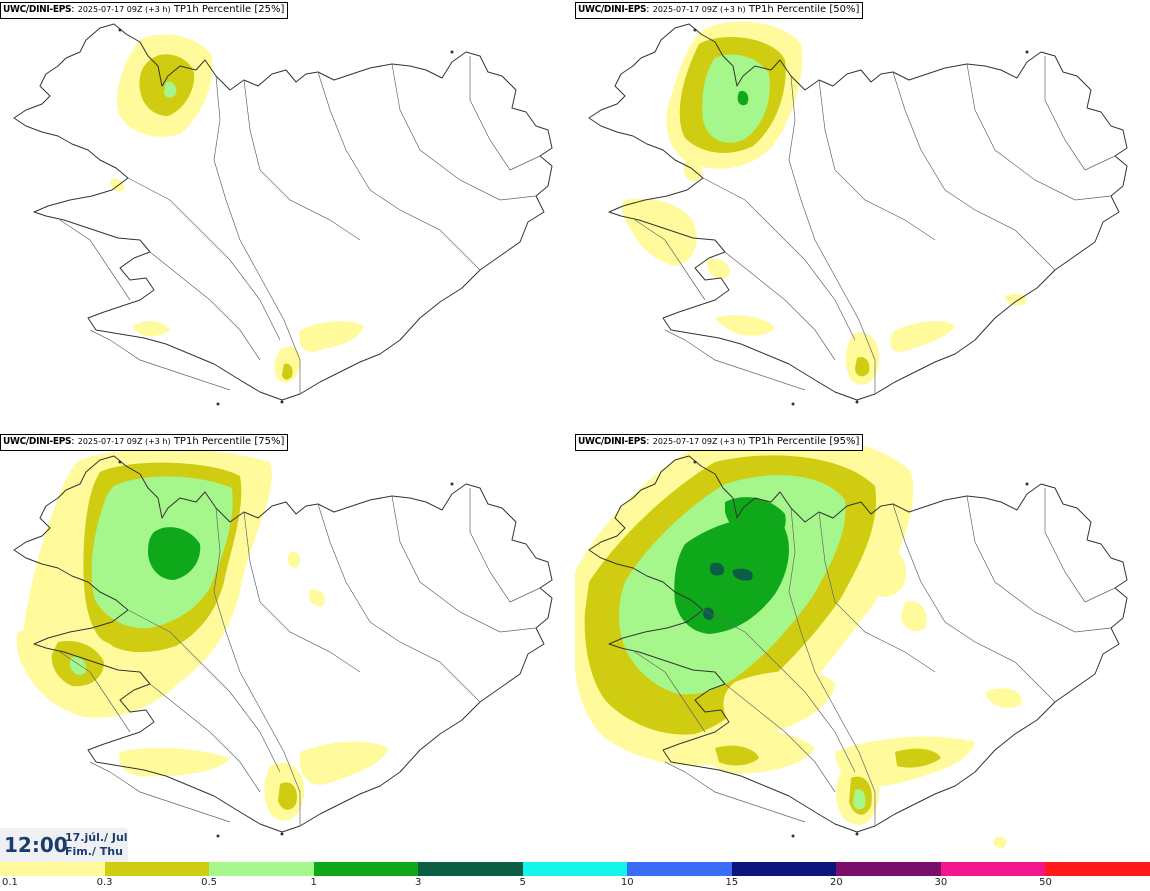 The image size is (1150, 891). Describe the element at coordinates (522, 882) in the screenshot. I see `colorbar-label: 5` at that location.